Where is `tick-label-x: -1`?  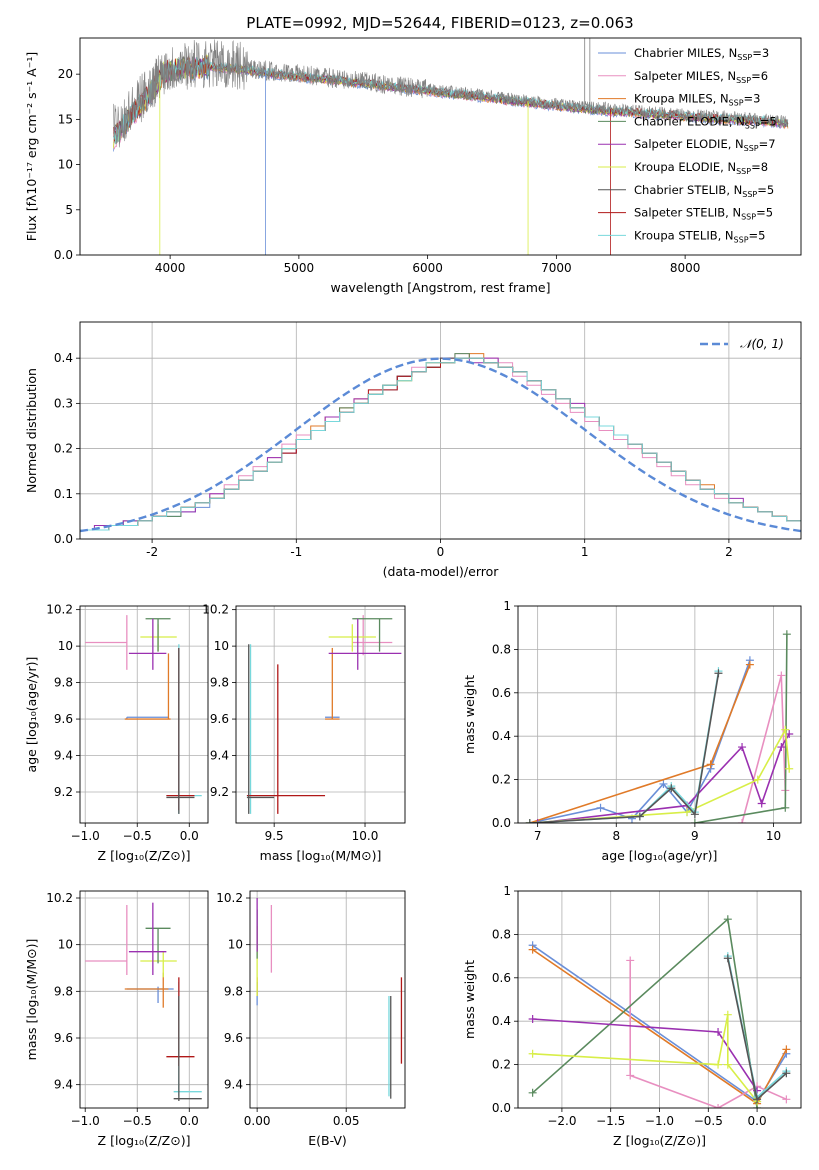 tick-label-x: -1 is located at coordinates (296, 552).